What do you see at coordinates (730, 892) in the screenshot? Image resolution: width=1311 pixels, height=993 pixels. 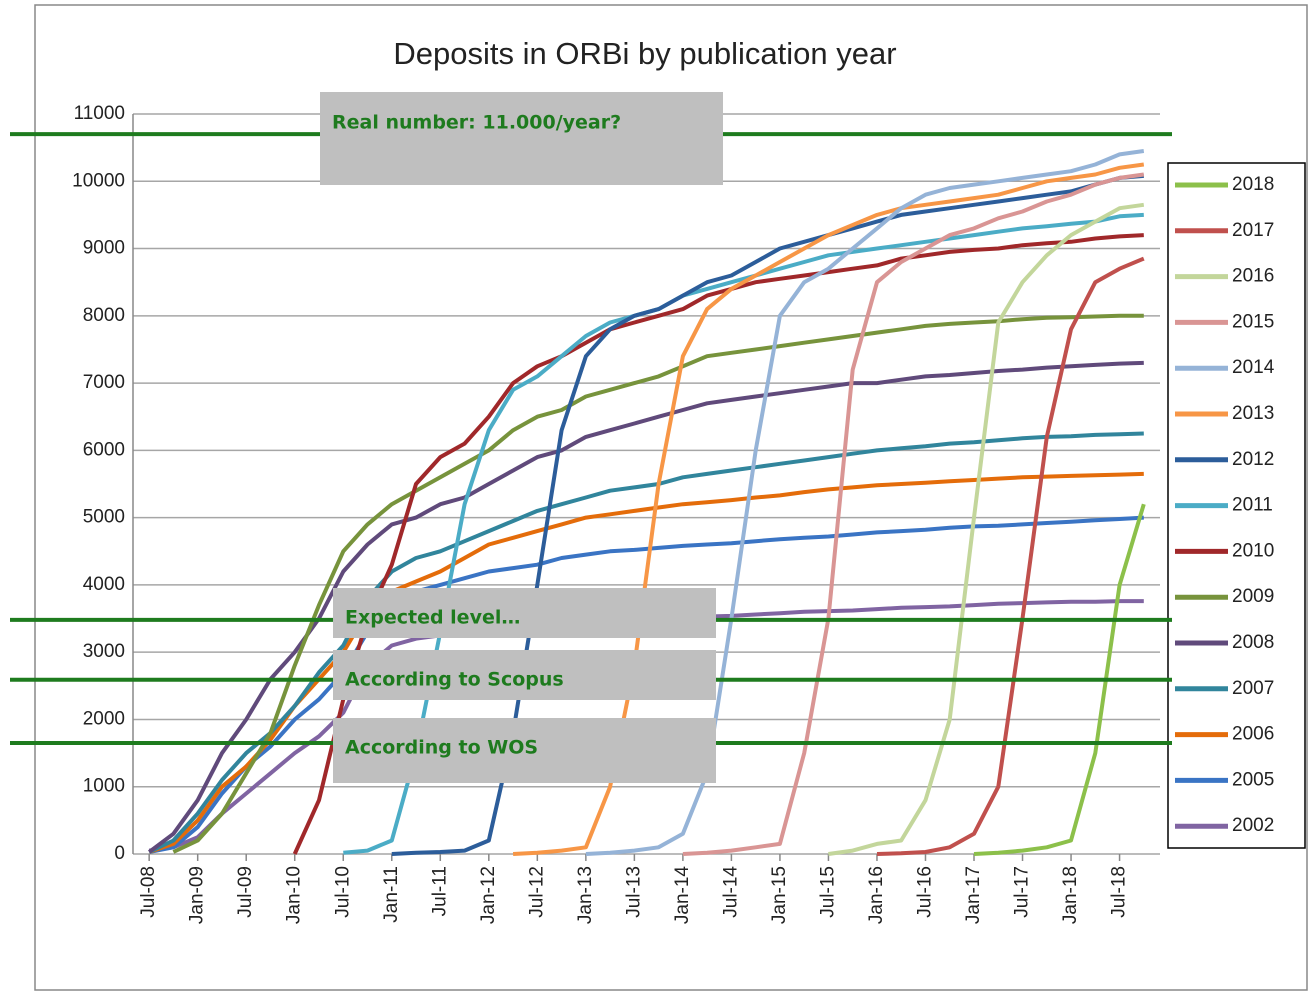 I see `x-tick-label: Jul-14` at bounding box center [730, 892].